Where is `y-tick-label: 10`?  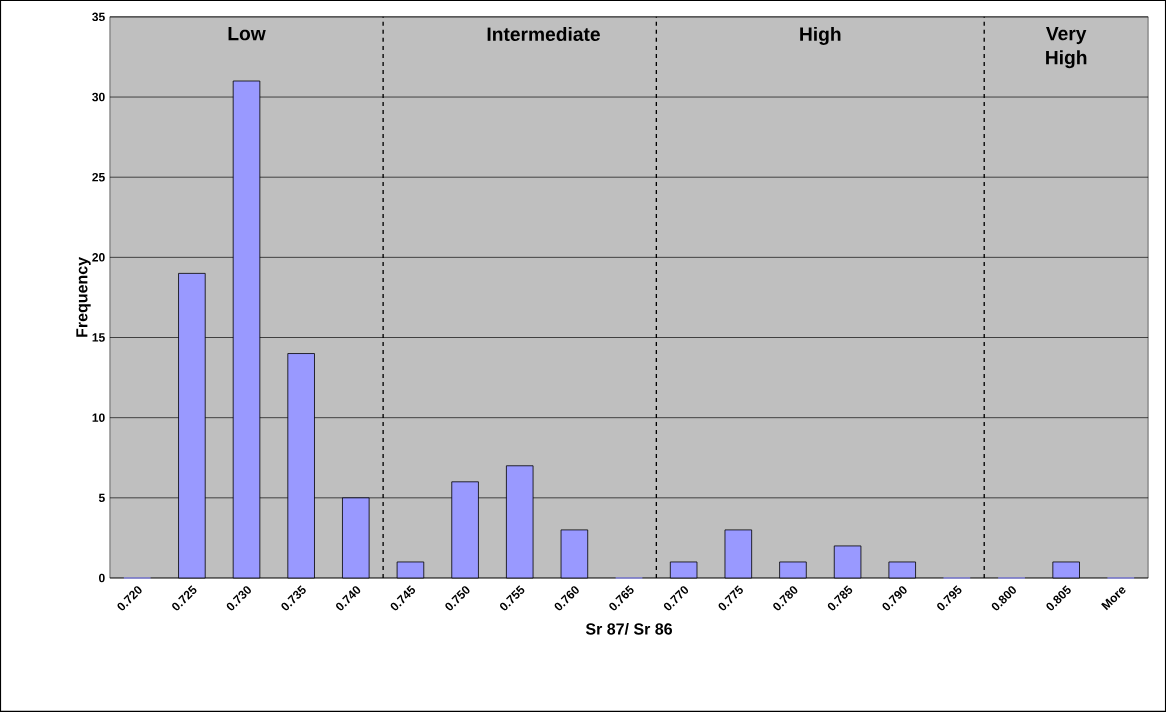
y-tick-label: 10 is located at coordinates (98, 417).